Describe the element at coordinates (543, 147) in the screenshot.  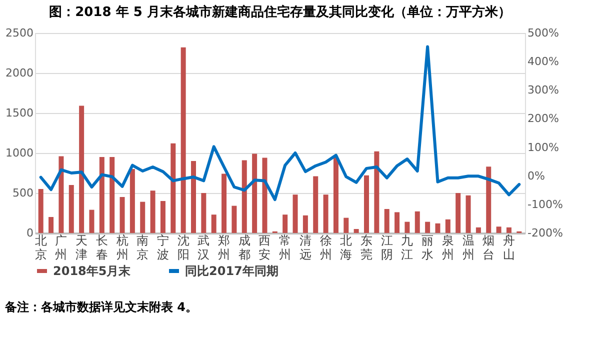
I see `y2-tick-label: 100%` at that location.